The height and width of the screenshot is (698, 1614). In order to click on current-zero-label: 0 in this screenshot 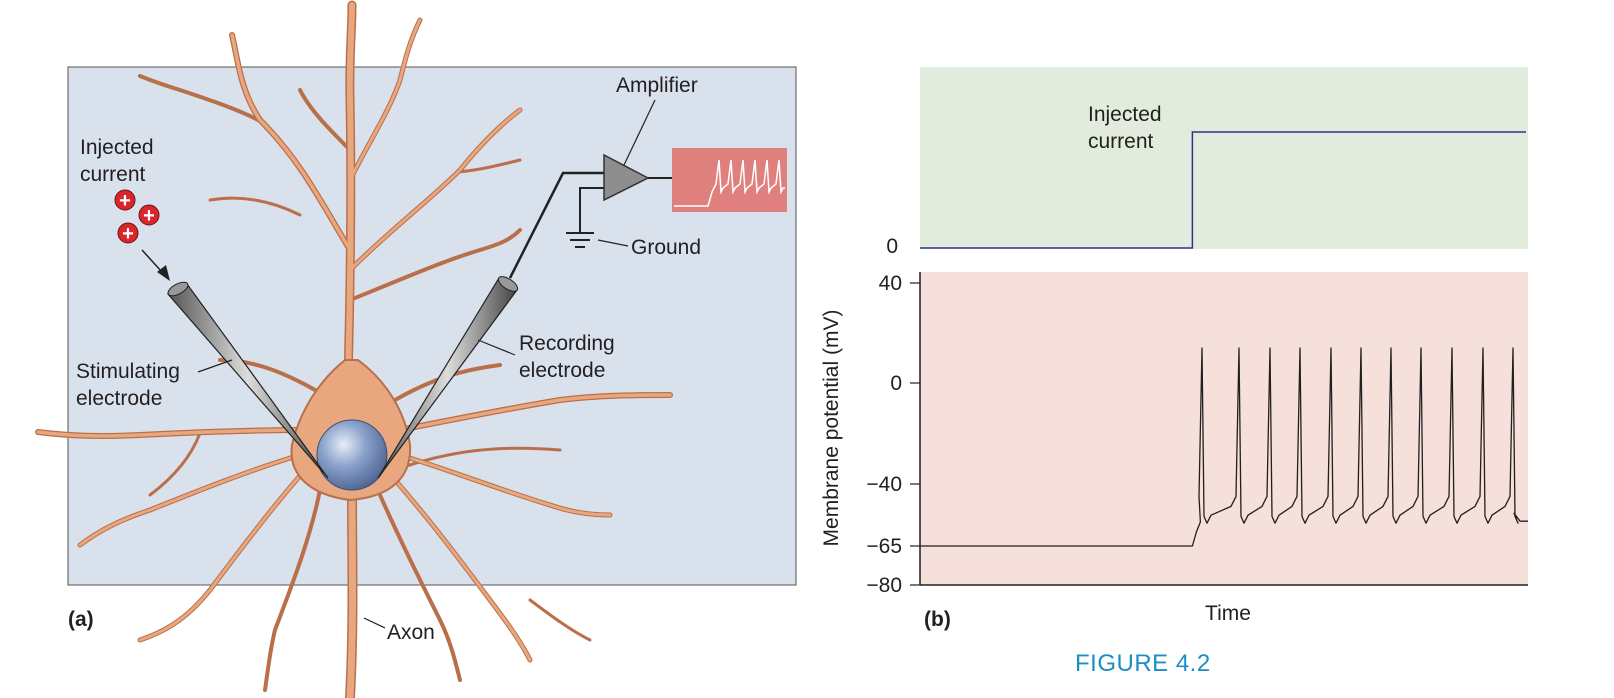, I will do `click(892, 246)`.